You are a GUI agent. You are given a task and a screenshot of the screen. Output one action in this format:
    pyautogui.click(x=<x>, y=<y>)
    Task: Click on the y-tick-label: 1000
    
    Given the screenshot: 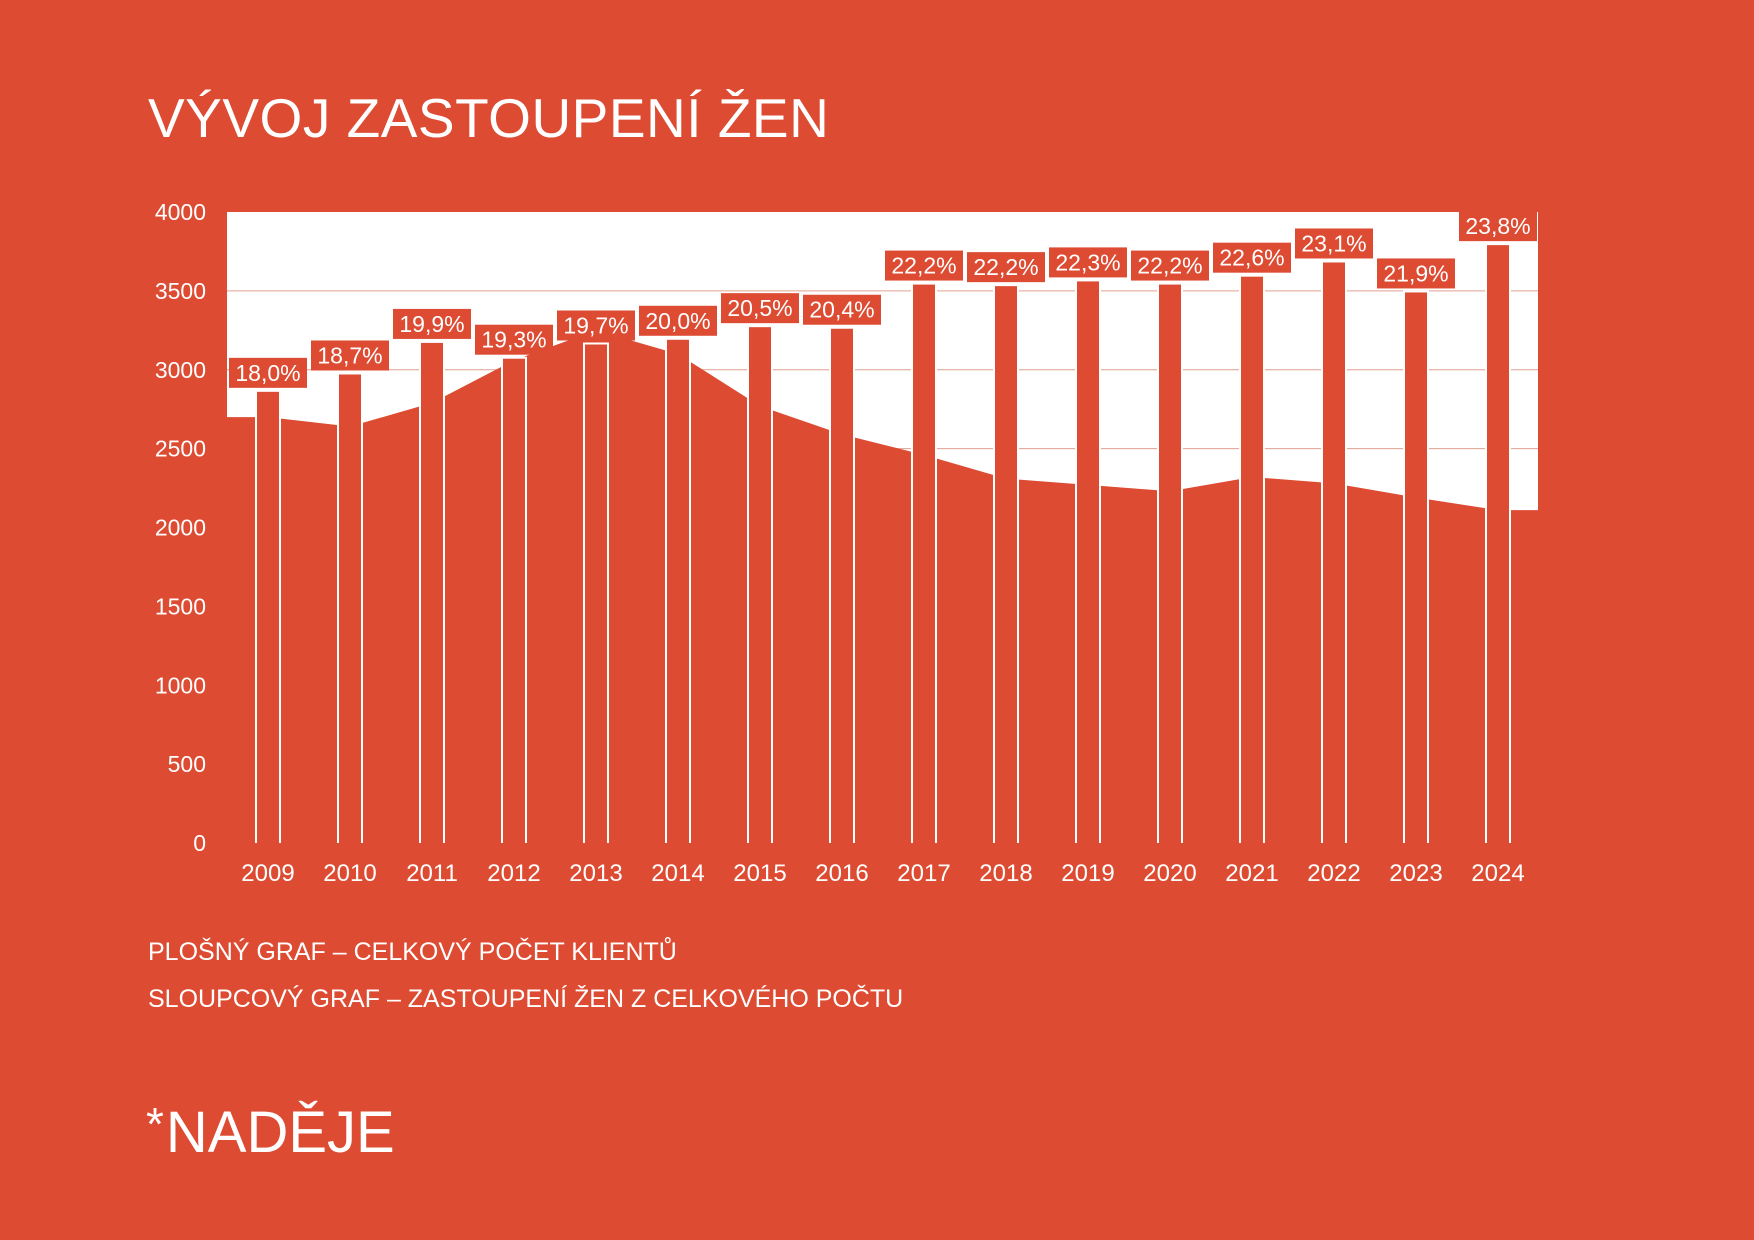 What is the action you would take?
    pyautogui.click(x=180, y=685)
    